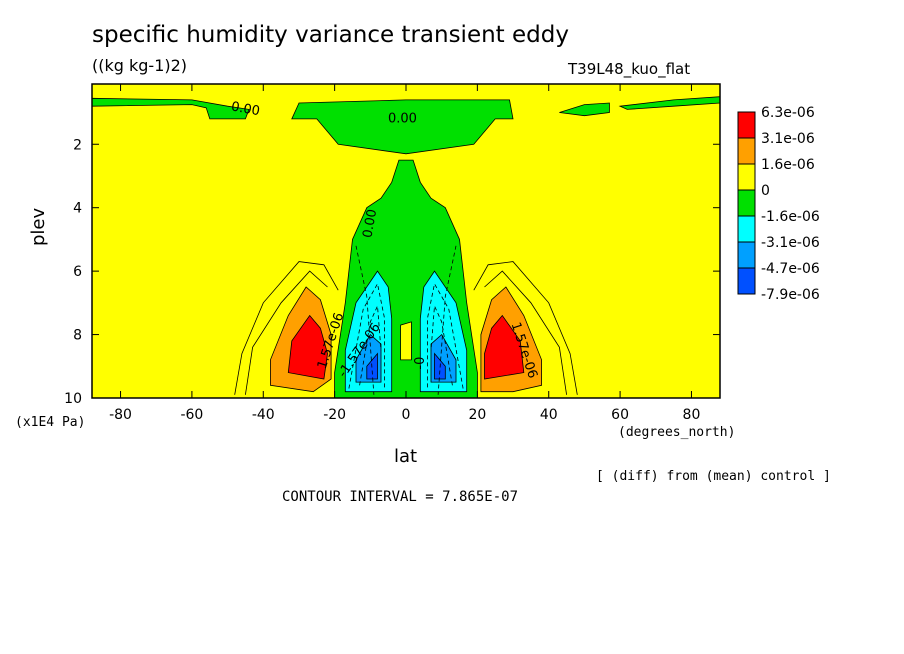  Describe the element at coordinates (788, 139) in the screenshot. I see `legend-label: 3.1e-06` at that location.